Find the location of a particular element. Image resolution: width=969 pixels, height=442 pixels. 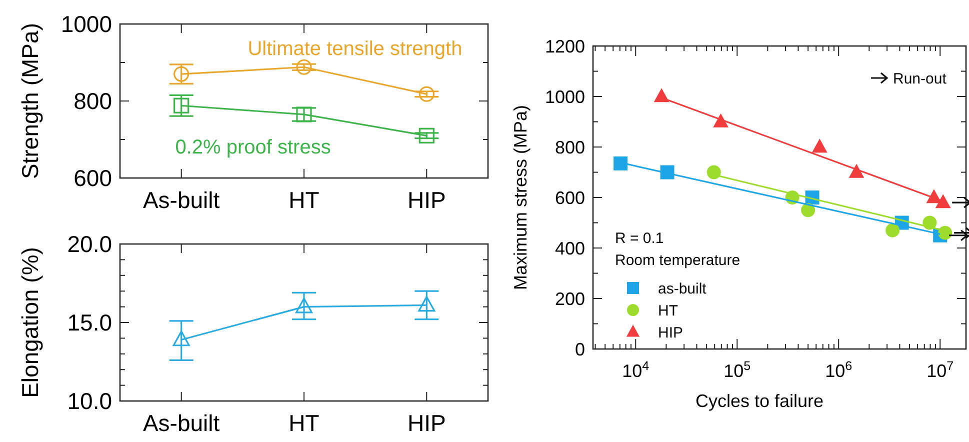

y-tick-label: 200 is located at coordinates (569, 298).